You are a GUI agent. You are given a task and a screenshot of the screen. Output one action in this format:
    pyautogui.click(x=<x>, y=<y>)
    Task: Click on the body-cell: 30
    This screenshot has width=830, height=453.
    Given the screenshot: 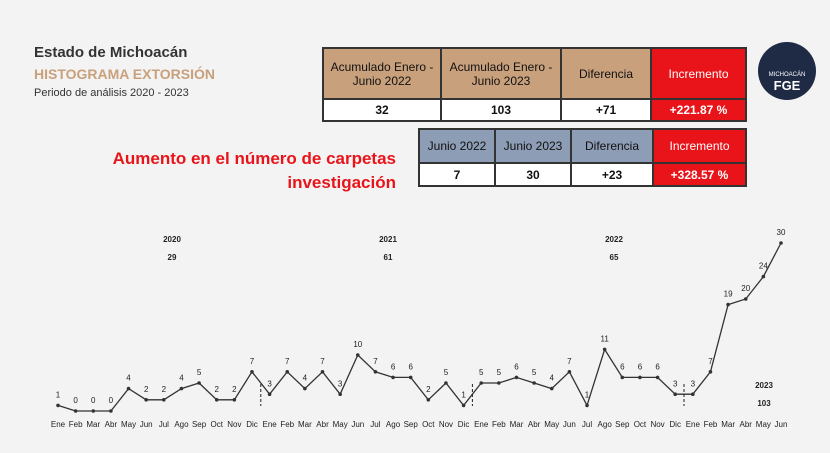 What is the action you would take?
    pyautogui.click(x=533, y=174)
    